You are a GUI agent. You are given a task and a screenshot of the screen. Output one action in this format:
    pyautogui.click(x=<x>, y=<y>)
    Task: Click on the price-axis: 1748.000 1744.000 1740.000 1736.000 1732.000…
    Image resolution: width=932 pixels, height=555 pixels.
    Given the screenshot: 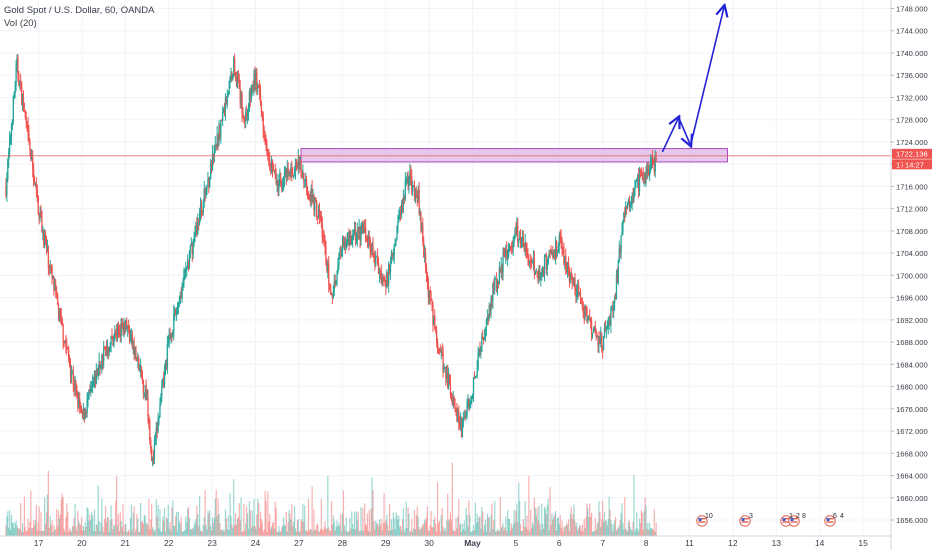 What is the action you would take?
    pyautogui.click(x=911, y=275)
    